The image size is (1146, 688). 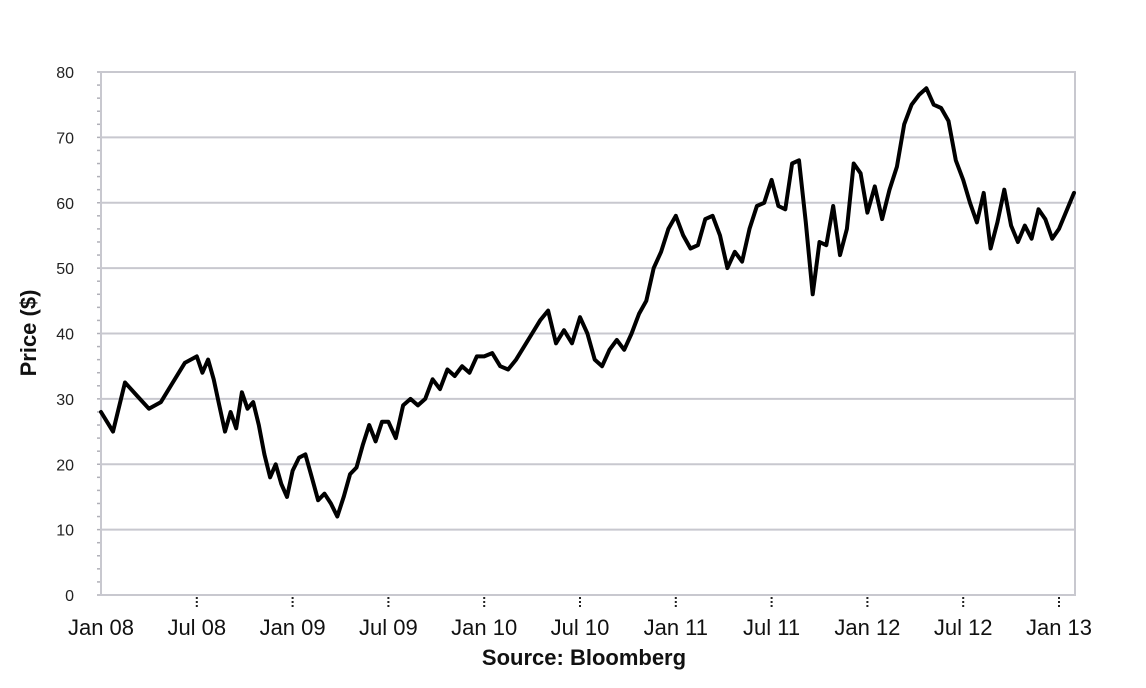 I want to click on x-tick-label-jul-10: Jul 10, so click(x=580, y=627).